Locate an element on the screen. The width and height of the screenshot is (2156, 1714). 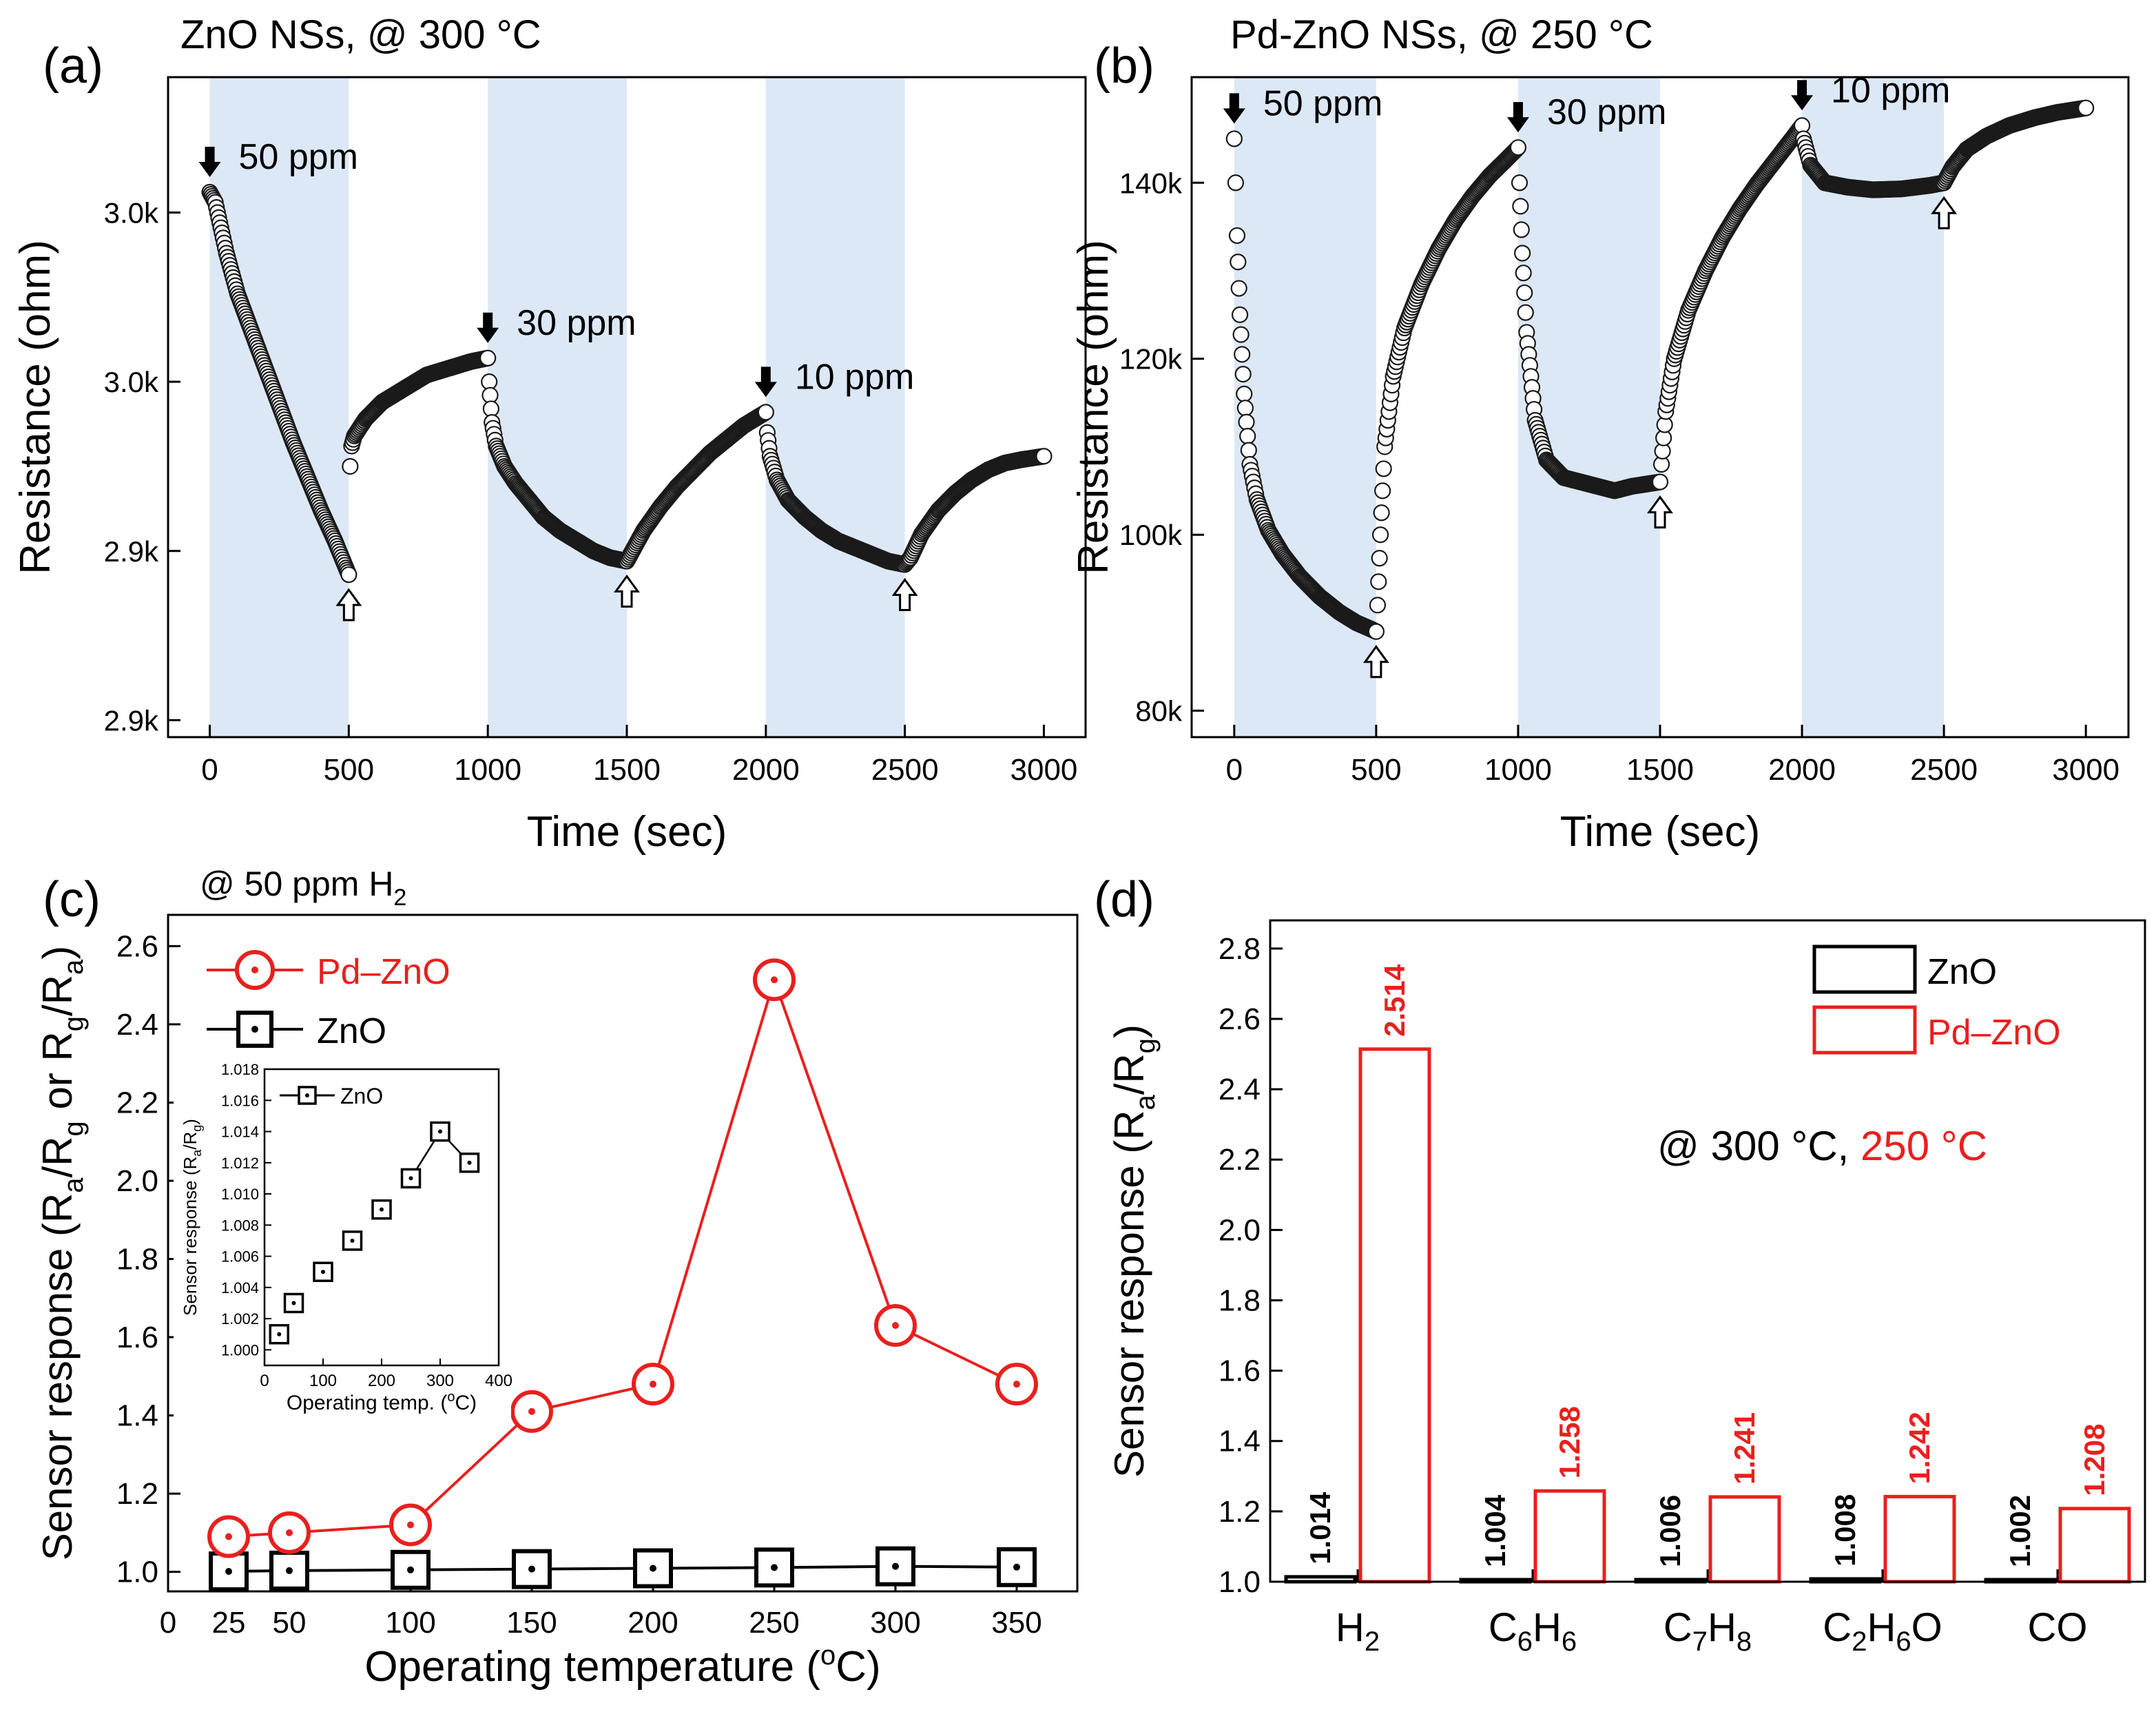
panel-d-ytick-label: 2.8 is located at coordinates (1240, 949).